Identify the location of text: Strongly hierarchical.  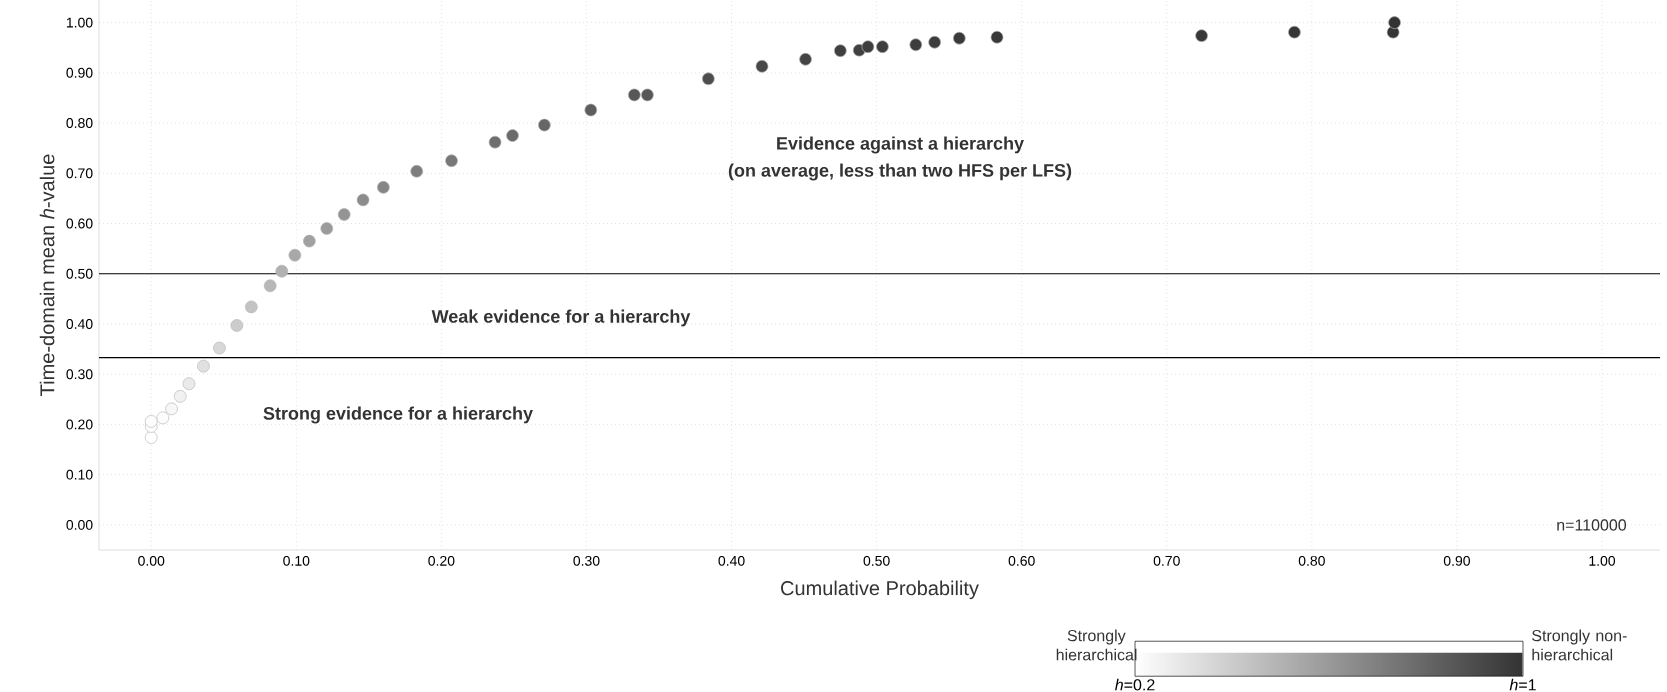
(1096, 645).